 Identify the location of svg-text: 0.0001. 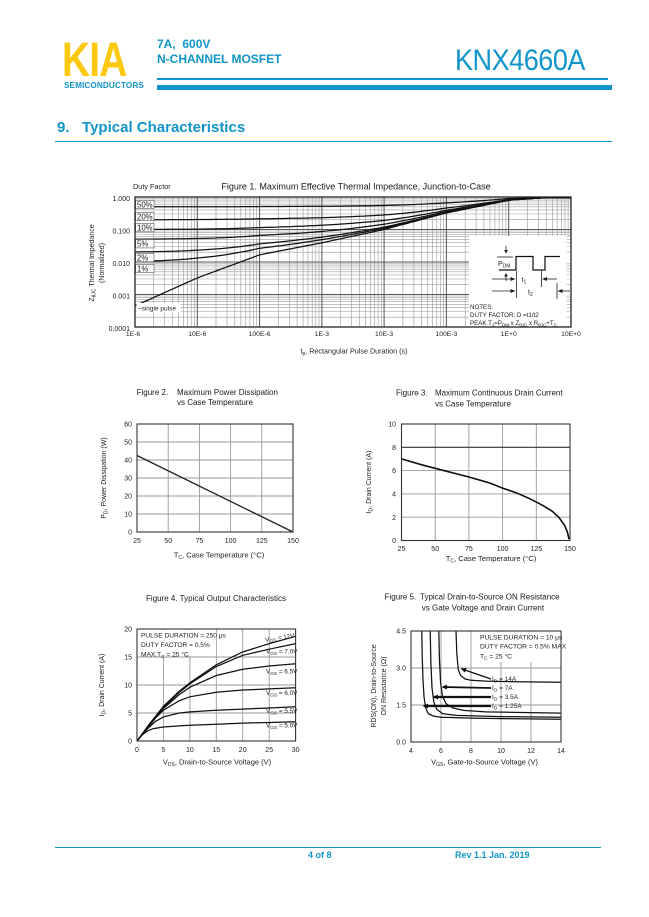
(120, 329).